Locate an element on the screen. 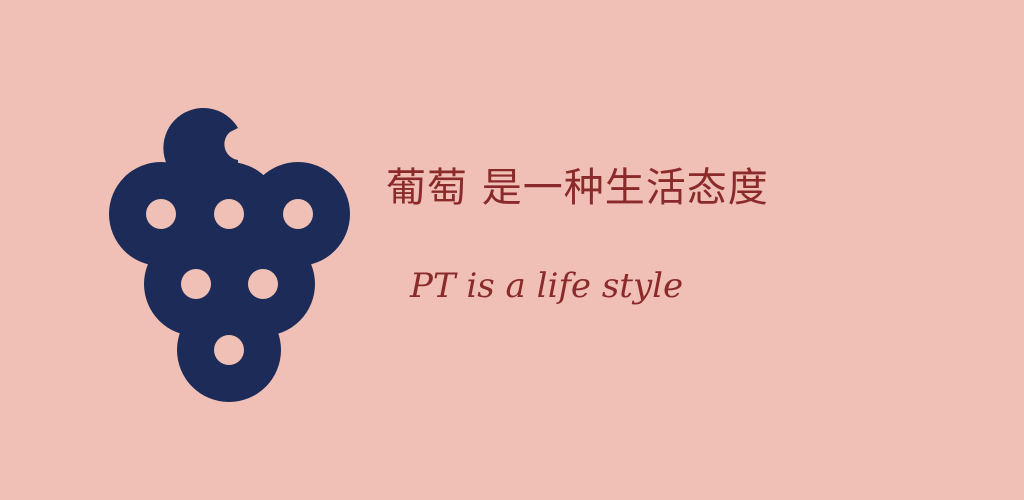 The height and width of the screenshot is (500, 1024). grape-cluster-icon is located at coordinates (229, 255).